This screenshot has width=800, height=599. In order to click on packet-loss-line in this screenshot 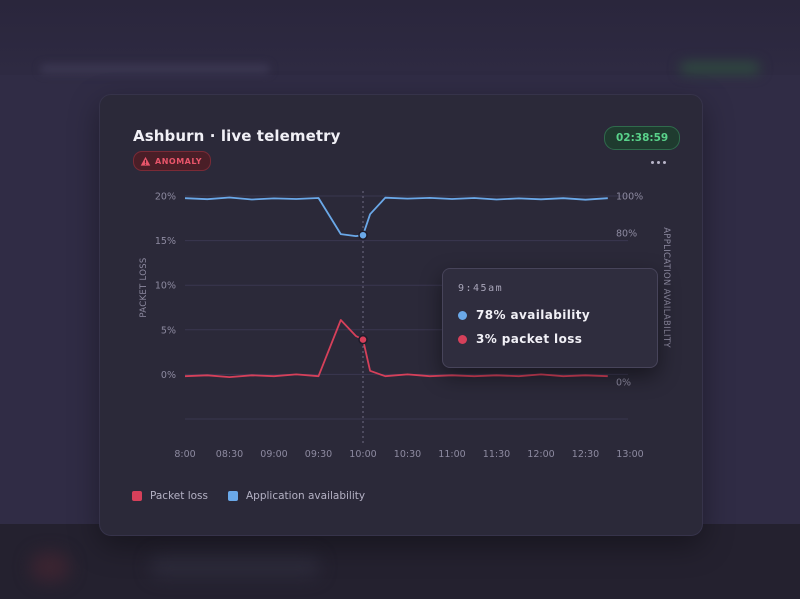, I will do `click(396, 349)`.